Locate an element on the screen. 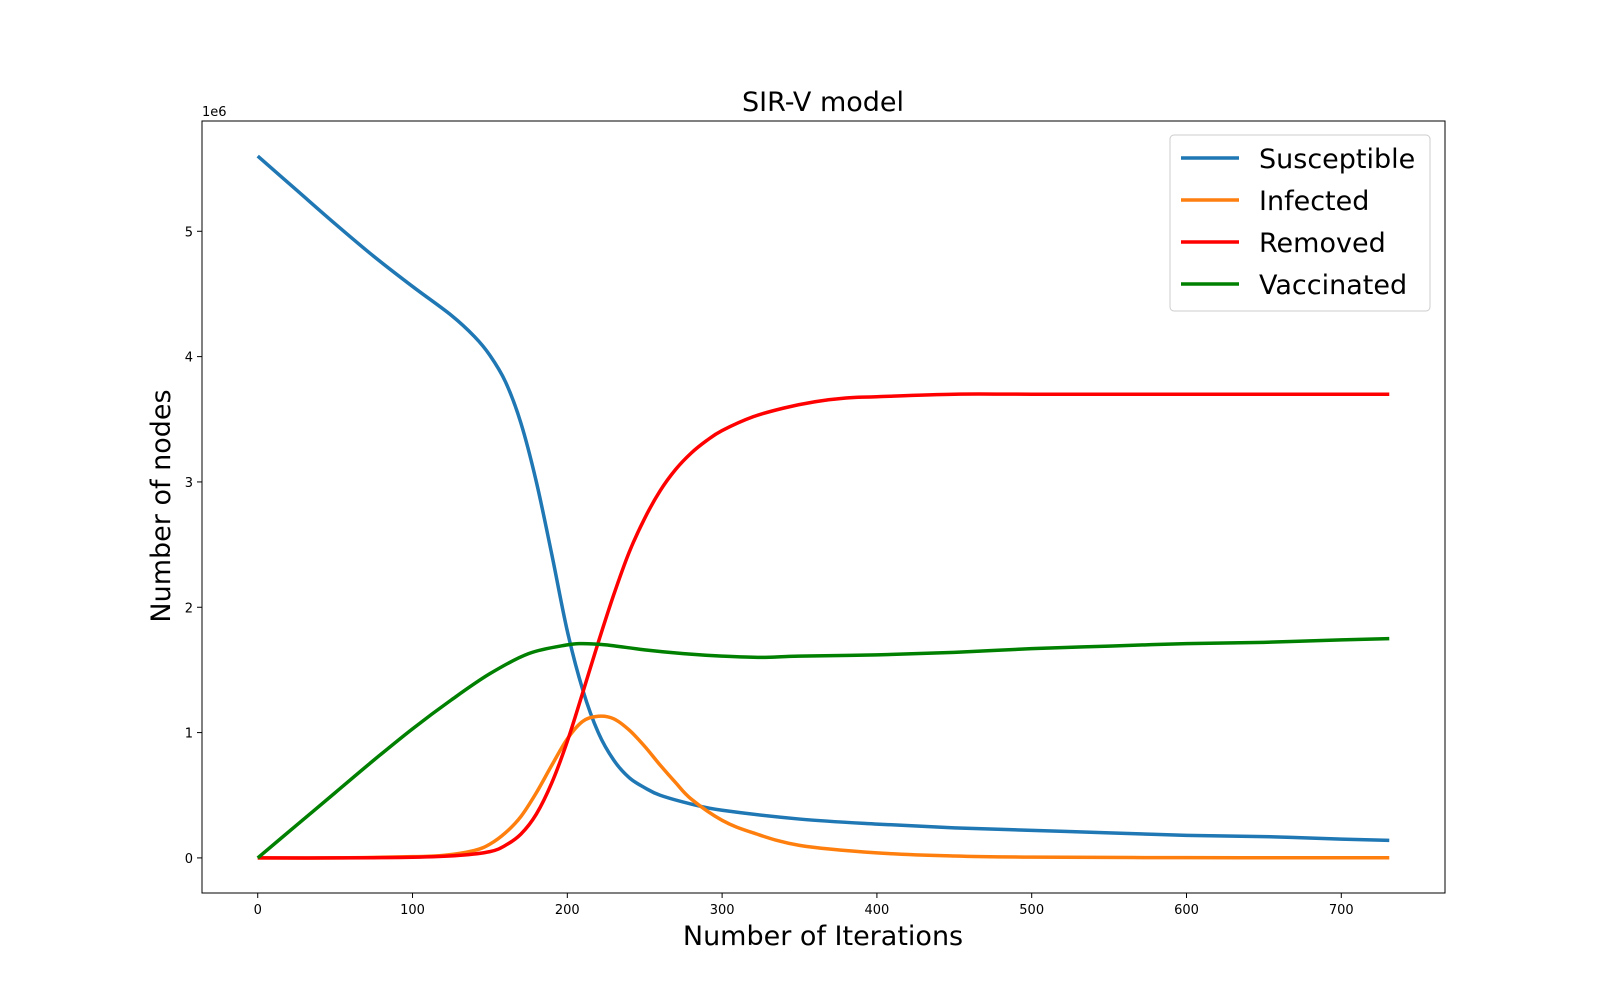  y-tick-label: 1 is located at coordinates (189, 734).